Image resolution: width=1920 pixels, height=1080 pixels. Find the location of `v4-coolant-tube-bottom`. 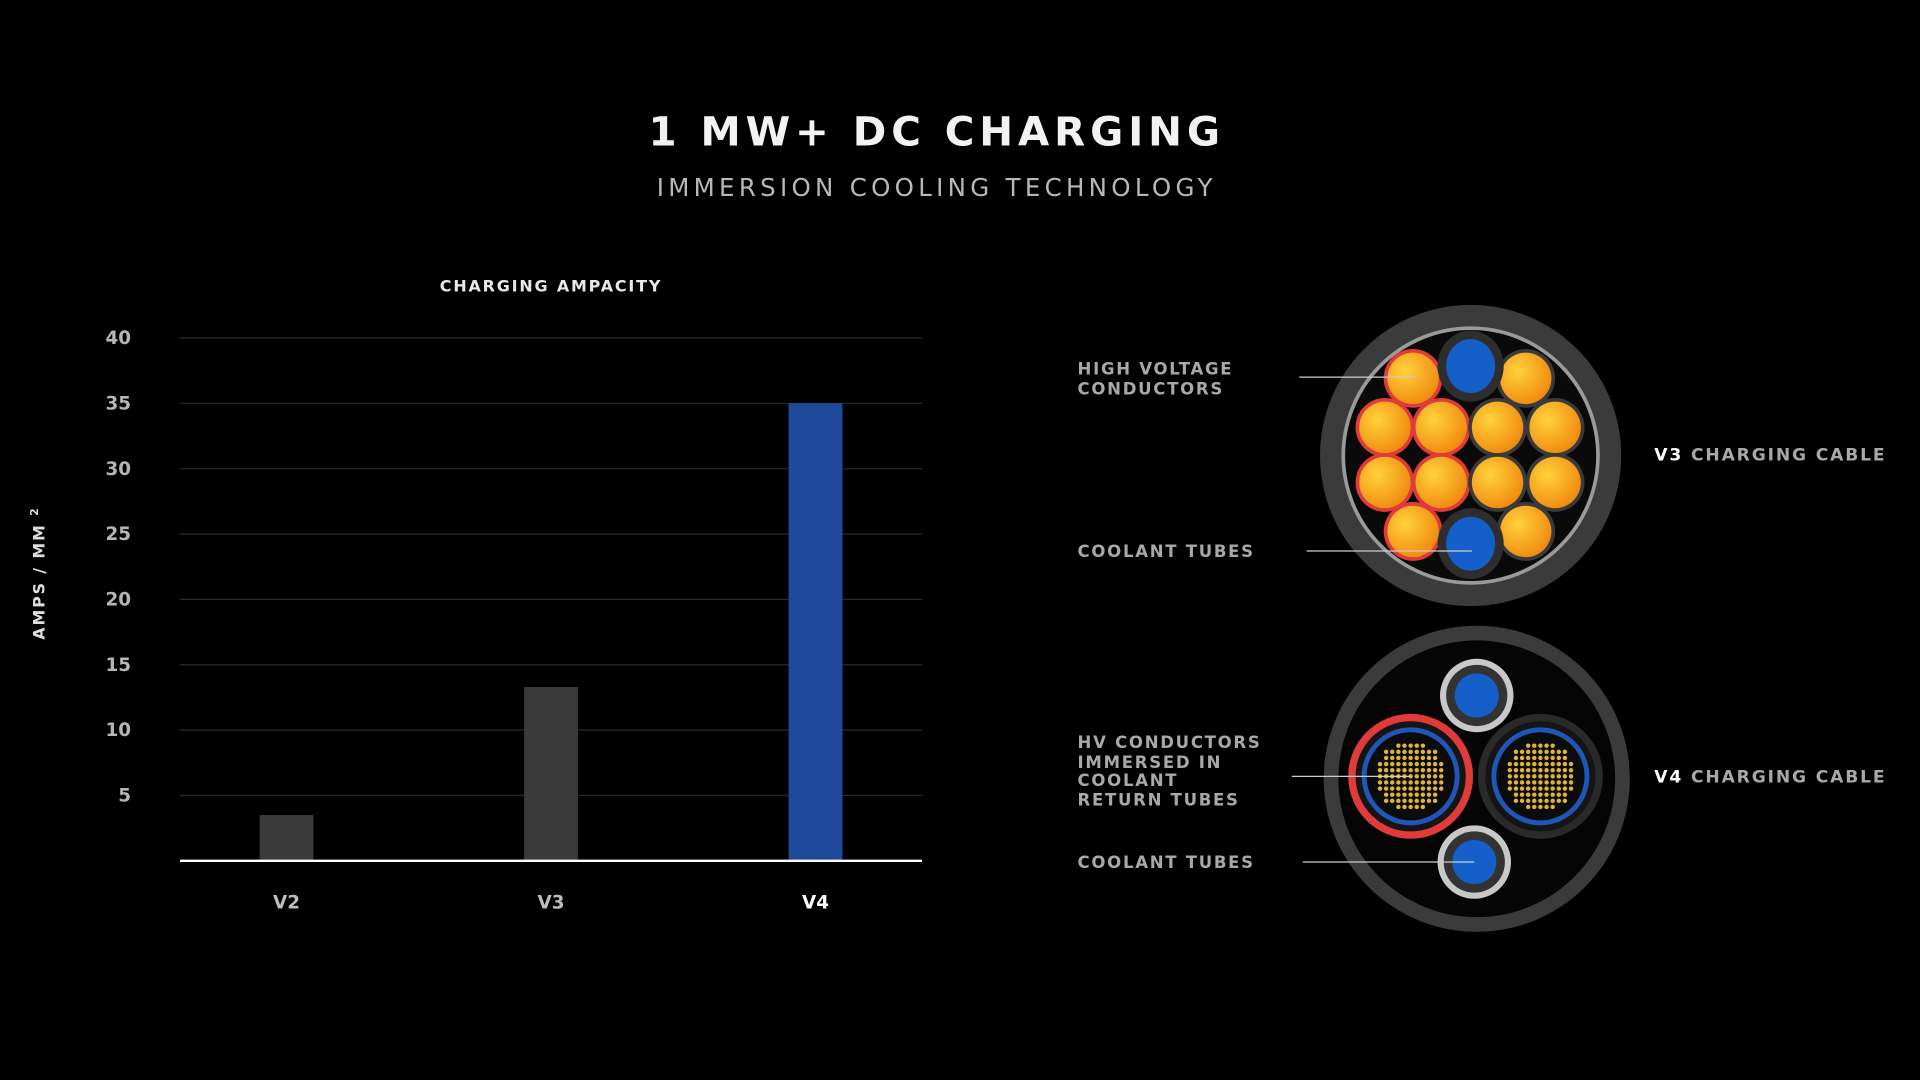

v4-coolant-tube-bottom is located at coordinates (1474, 862).